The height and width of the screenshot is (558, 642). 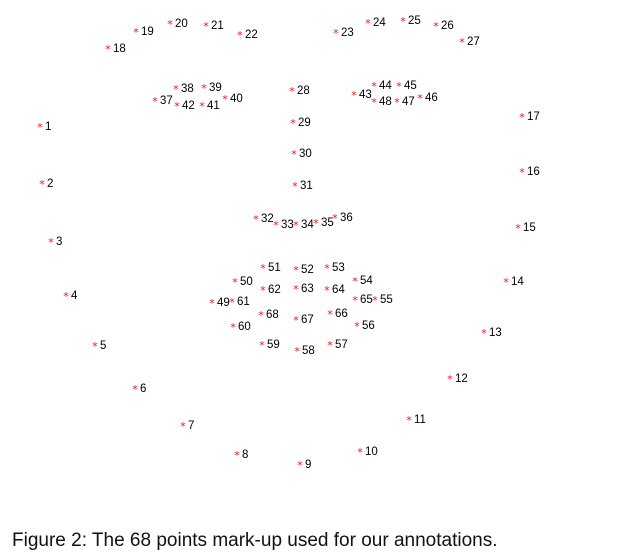 What do you see at coordinates (213, 106) in the screenshot?
I see `landmark-label: 41` at bounding box center [213, 106].